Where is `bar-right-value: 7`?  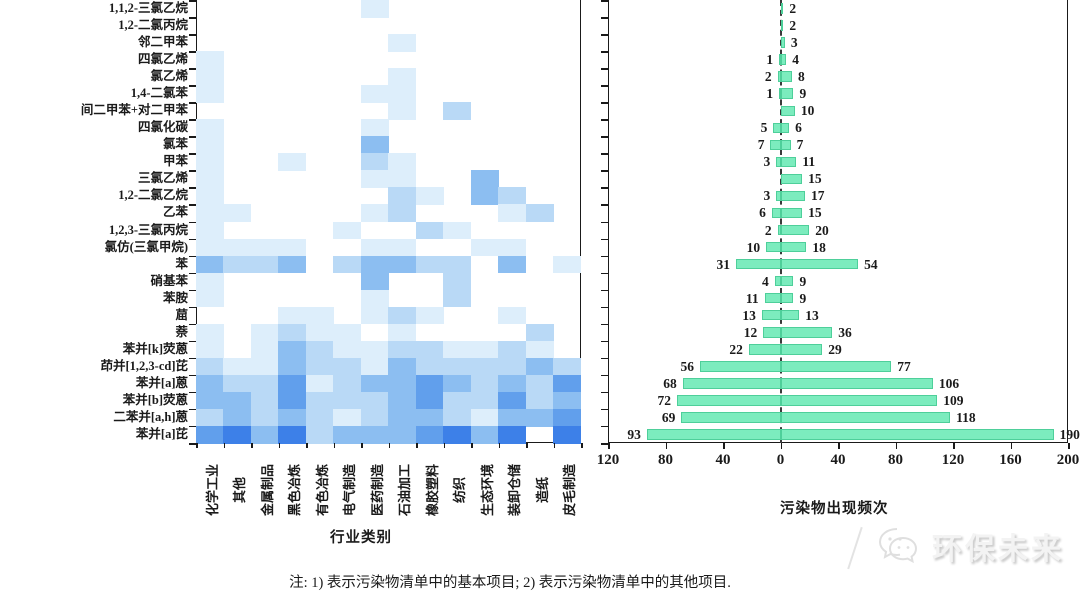
bar-right-value: 7 is located at coordinates (800, 145).